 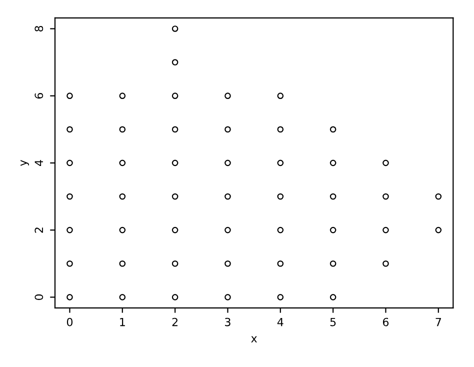 I want to click on x-tick-label: 5, so click(x=333, y=322).